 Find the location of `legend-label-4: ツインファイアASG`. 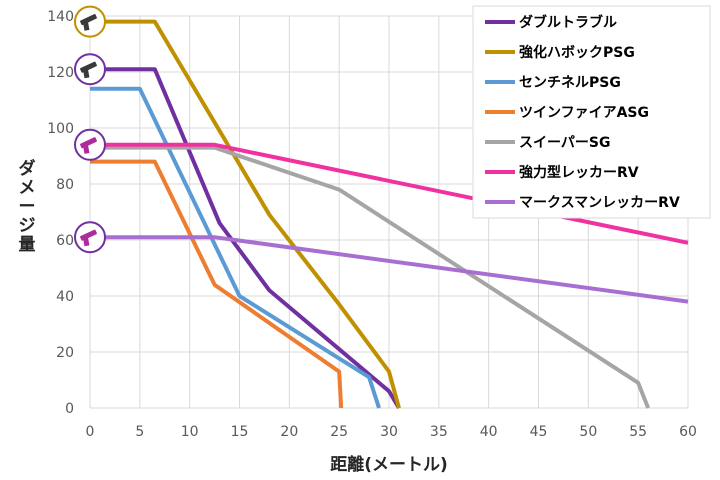

legend-label-4: ツインファイアASG is located at coordinates (584, 113).